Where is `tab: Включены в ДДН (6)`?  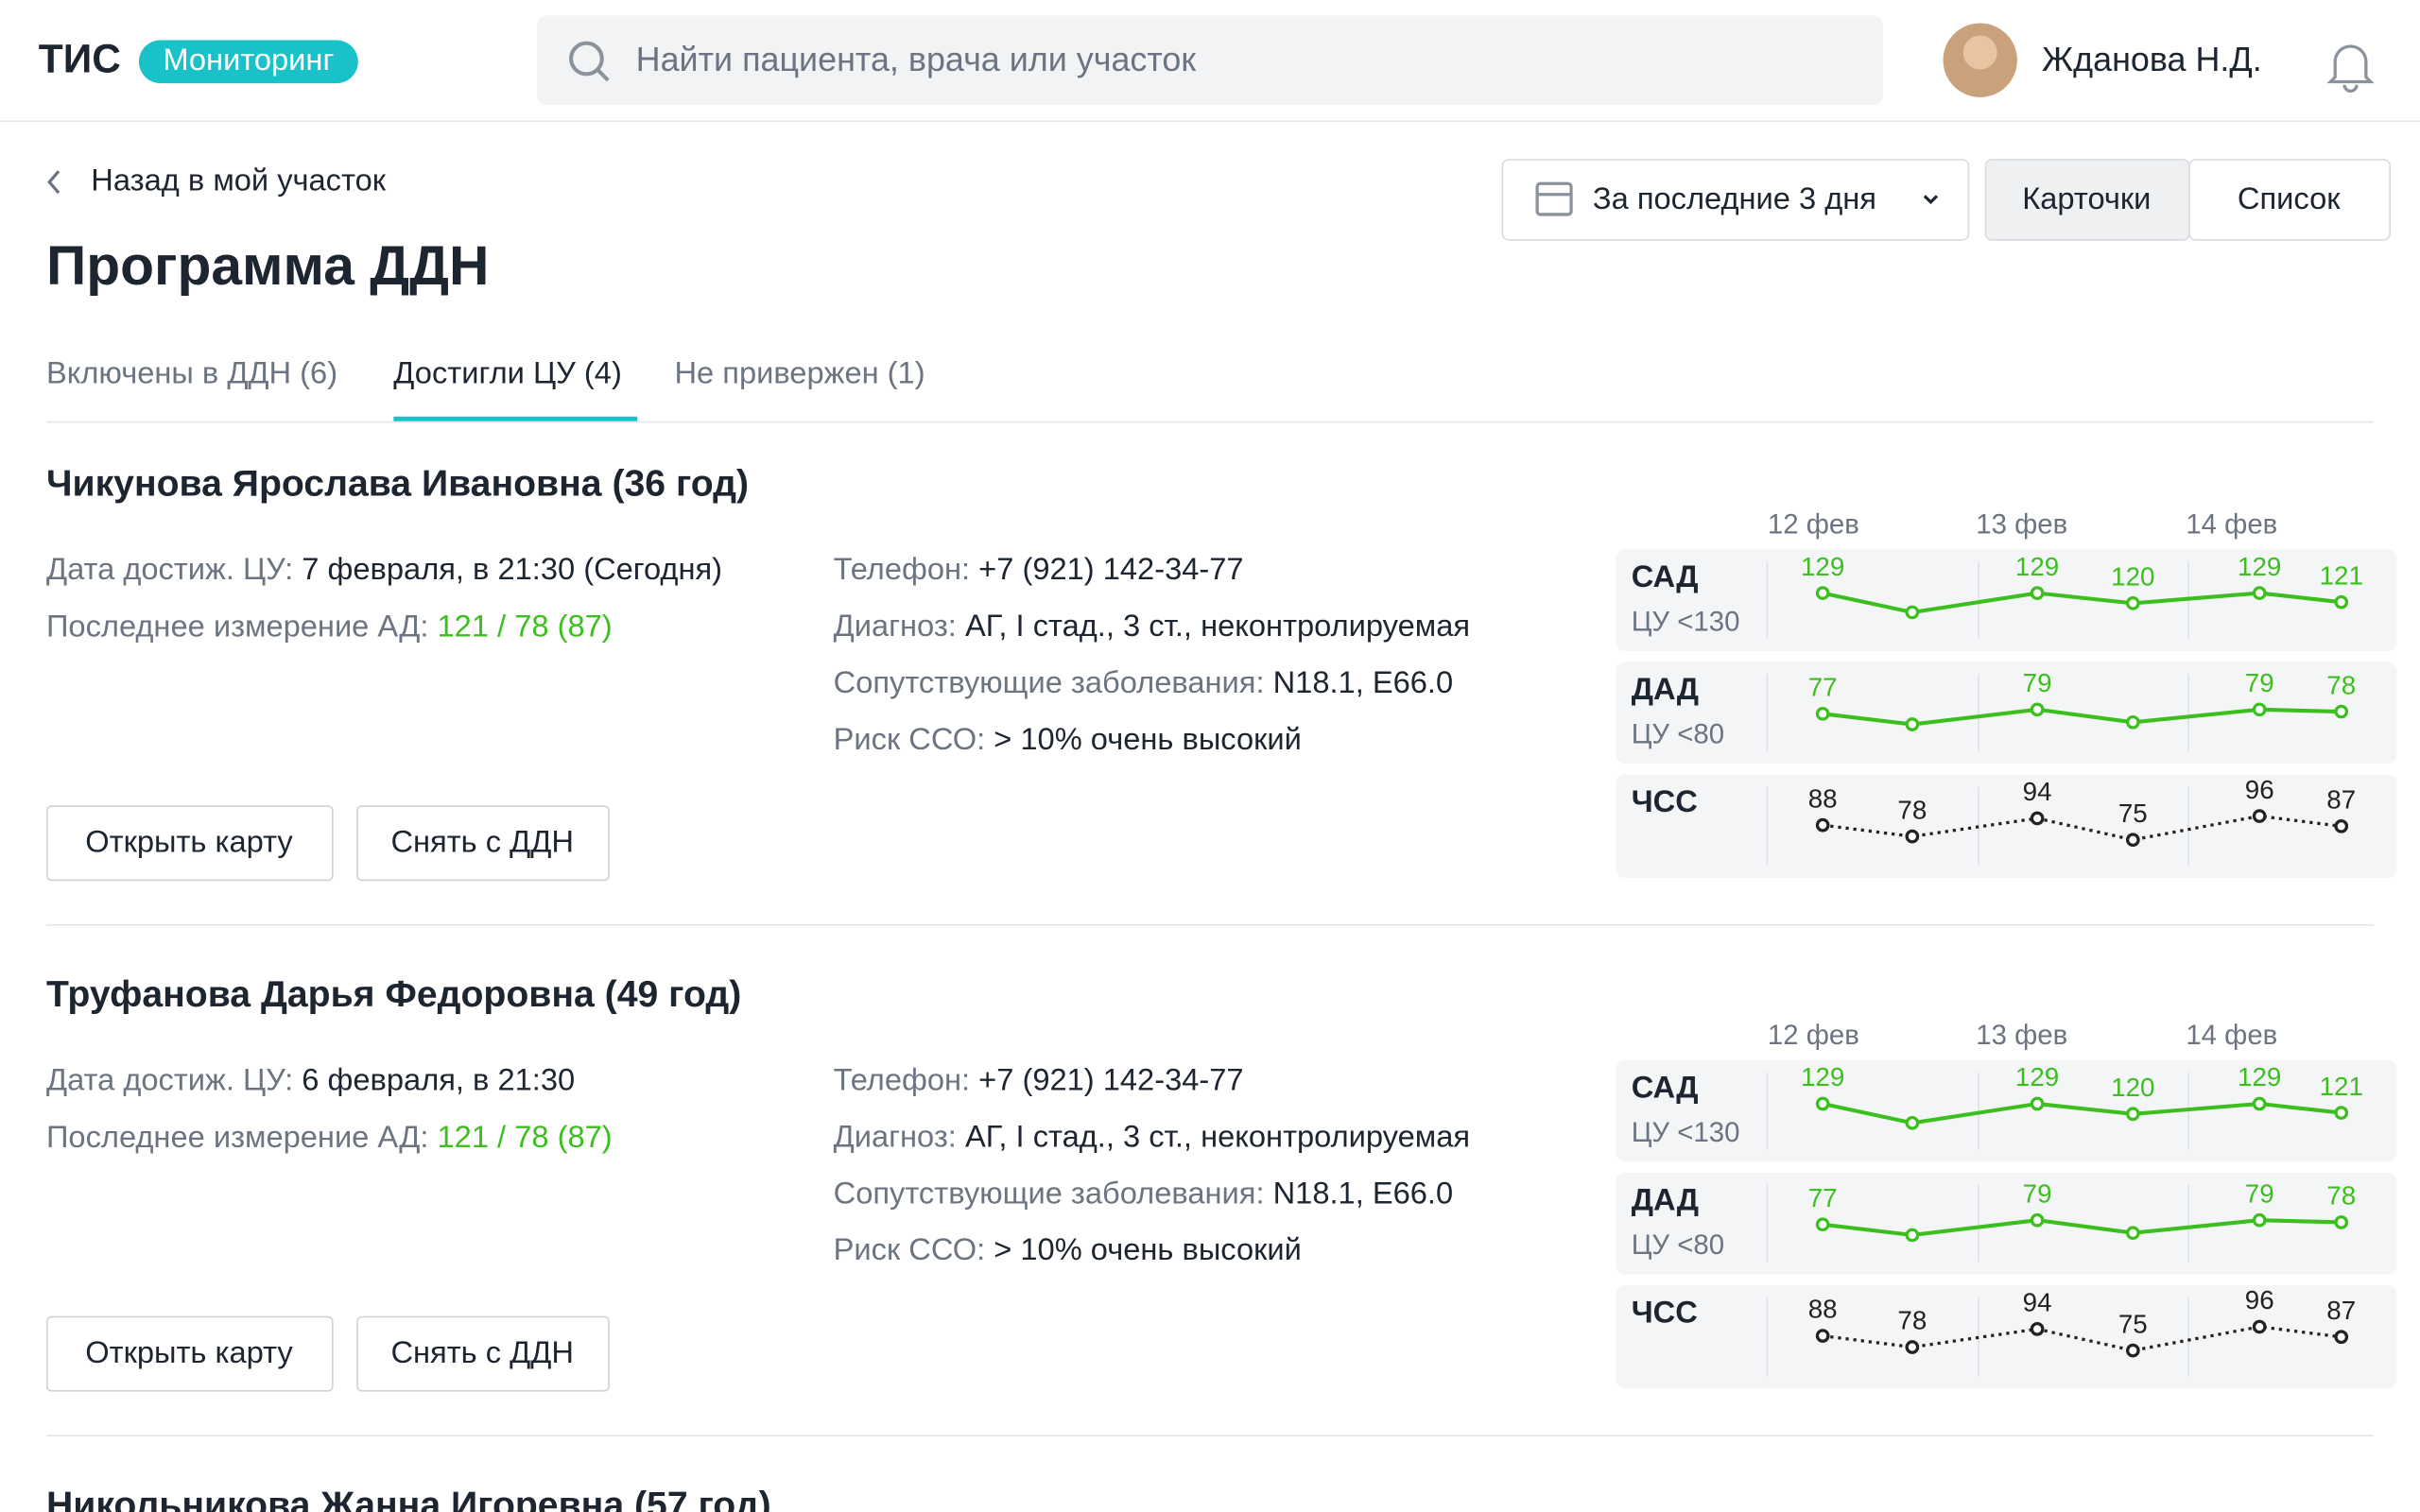
tab: Включены в ДДН (6) is located at coordinates (191, 371).